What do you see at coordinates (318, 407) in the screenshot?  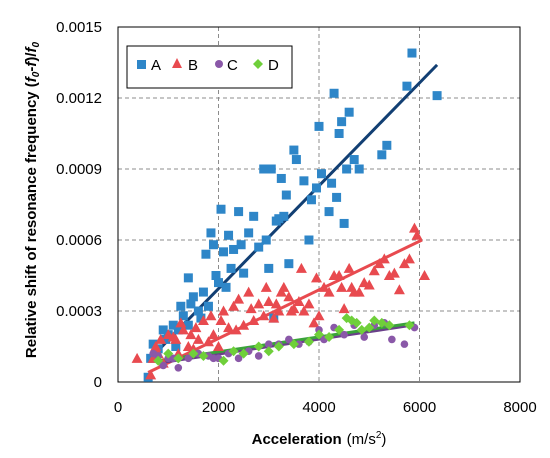 I see `x-tick-label: 4000` at bounding box center [318, 407].